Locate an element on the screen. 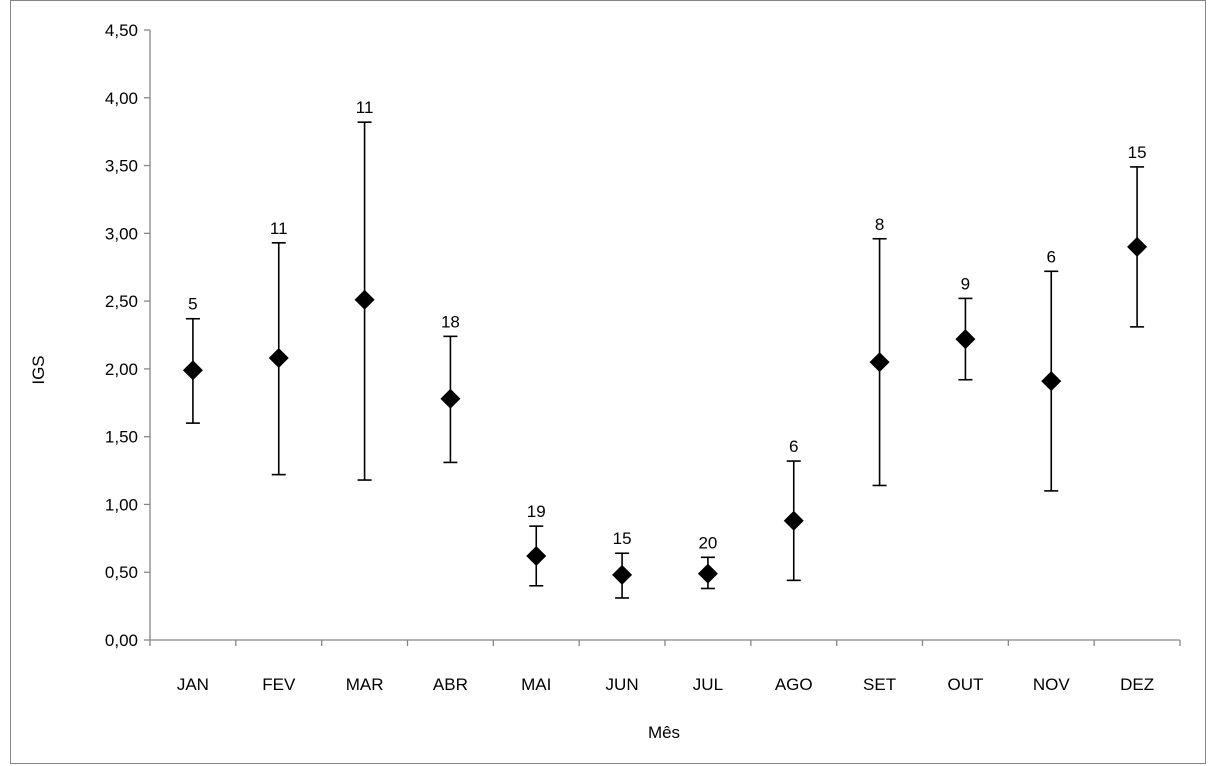 This screenshot has height=766, width=1208. x-tick-label-set: SET is located at coordinates (879, 684).